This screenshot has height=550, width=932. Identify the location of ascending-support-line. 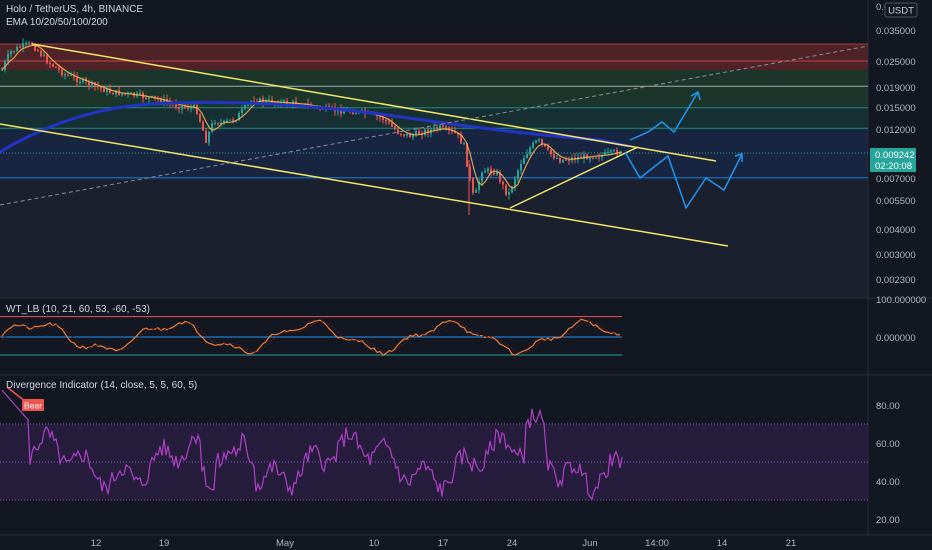
(574, 177).